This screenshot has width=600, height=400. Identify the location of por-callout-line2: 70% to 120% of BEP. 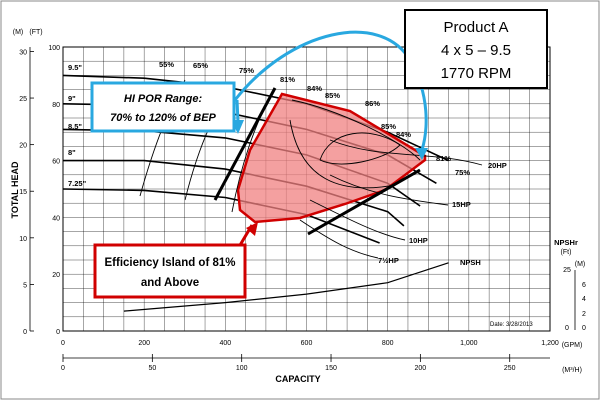
(163, 118).